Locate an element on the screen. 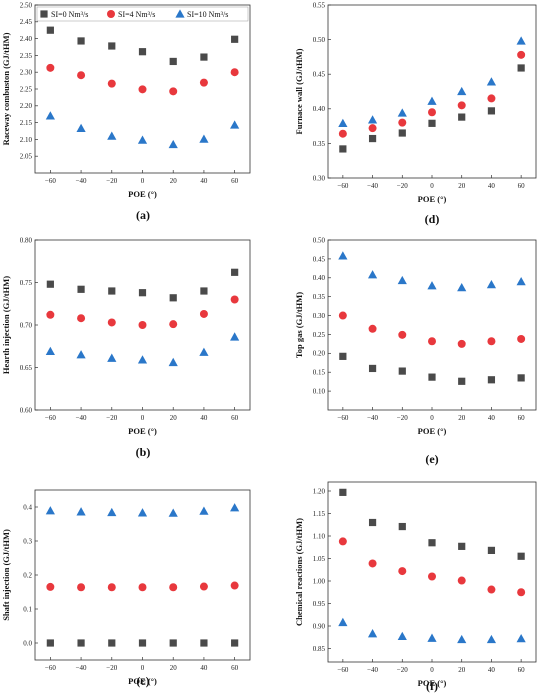 The image size is (550, 697). legend-label: SI=10 Nm³/s is located at coordinates (207, 14).